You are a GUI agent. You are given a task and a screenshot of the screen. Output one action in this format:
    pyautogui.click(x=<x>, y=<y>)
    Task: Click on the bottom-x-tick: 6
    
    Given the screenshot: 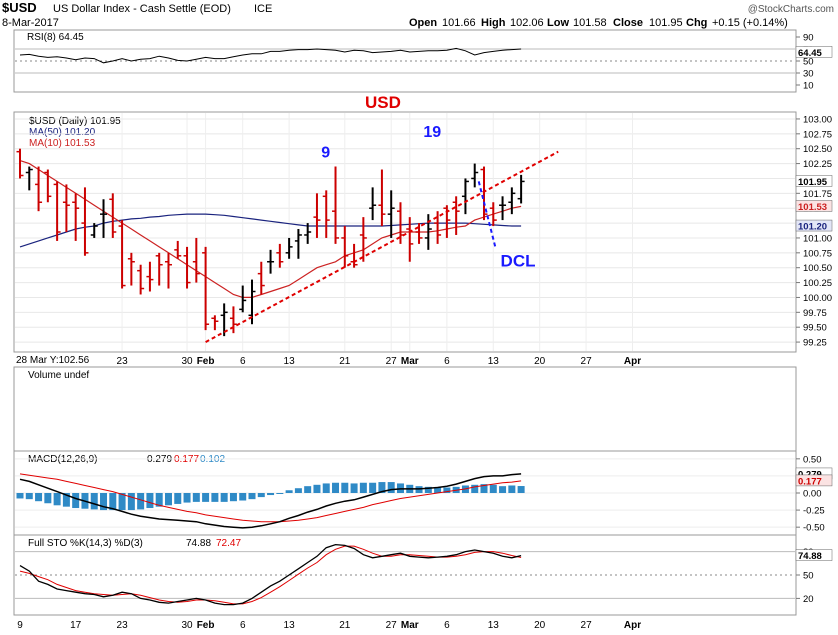 What is the action you would take?
    pyautogui.click(x=447, y=625)
    